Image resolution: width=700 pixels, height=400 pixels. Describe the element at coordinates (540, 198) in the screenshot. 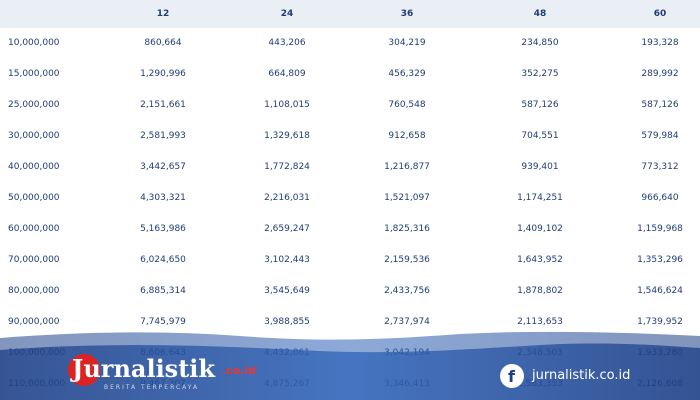

I see `cell: 1,174,251` at that location.